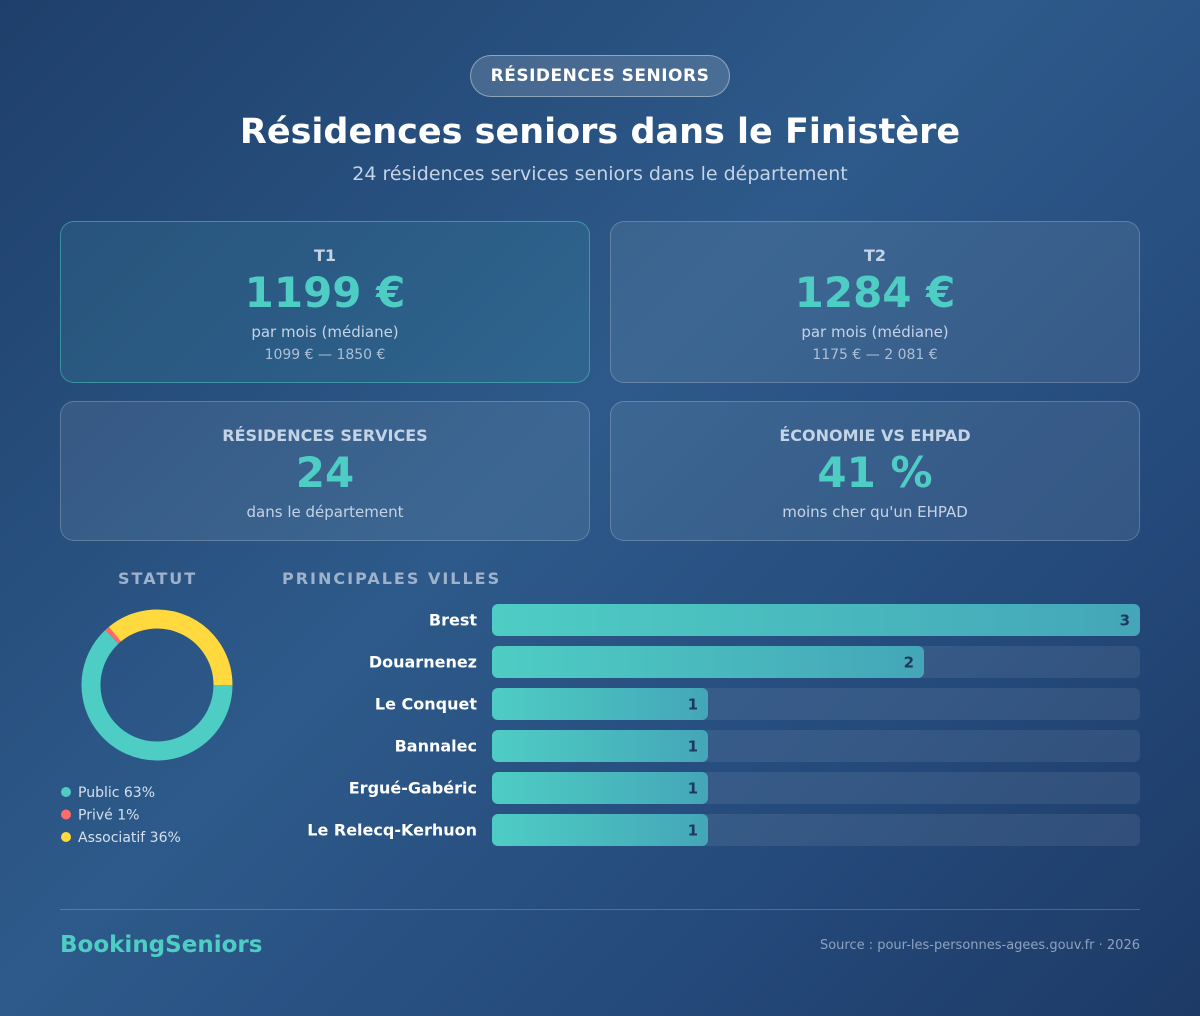 The image size is (1200, 1016). Describe the element at coordinates (875, 435) in the screenshot. I see `card-label: ÉCONOMIE VS EHPAD` at that location.